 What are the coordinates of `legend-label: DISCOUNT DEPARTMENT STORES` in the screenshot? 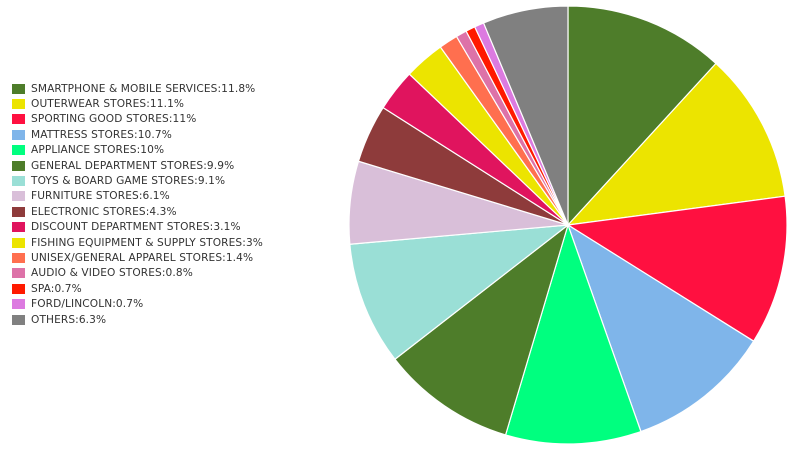 It's located at (122, 227).